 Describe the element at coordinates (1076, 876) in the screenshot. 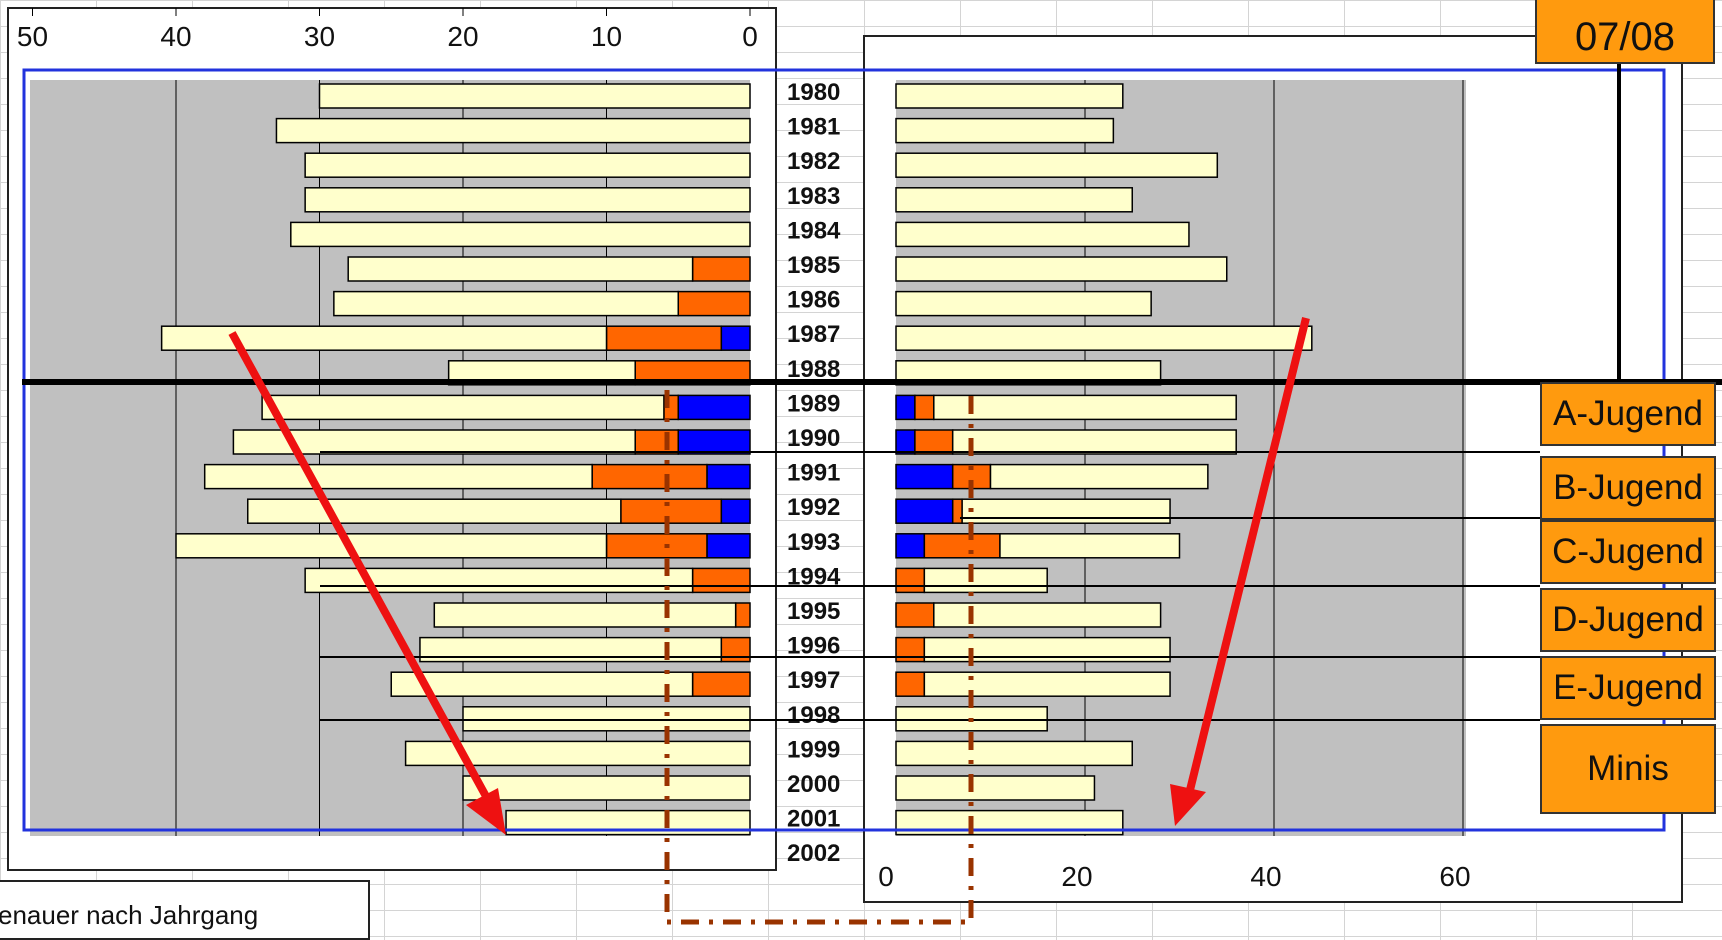

I see `right-tick-label: 20` at that location.